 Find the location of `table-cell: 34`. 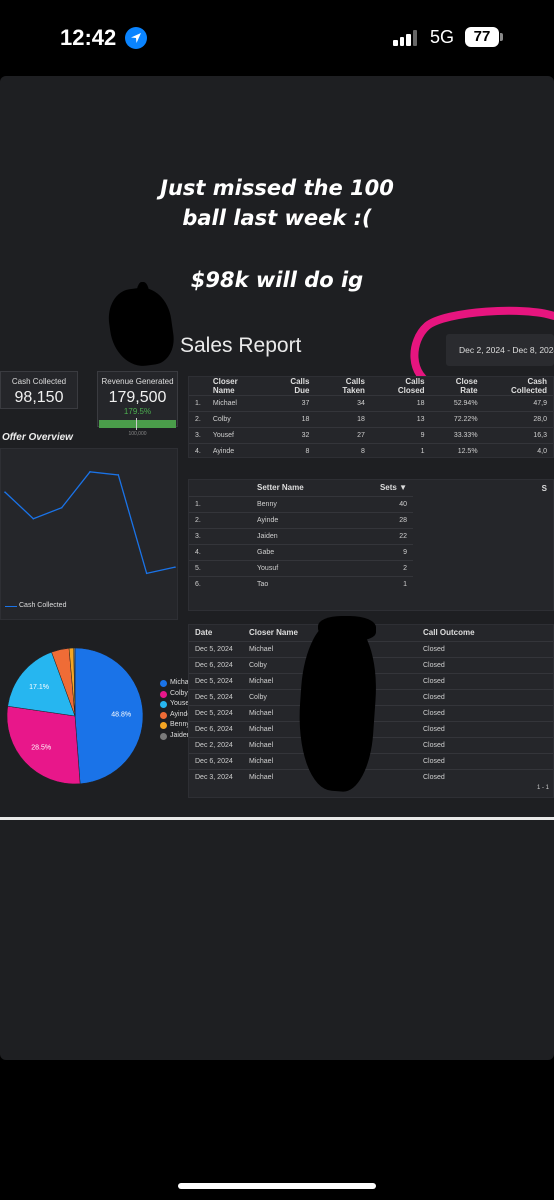

table-cell: 34 is located at coordinates (343, 403).